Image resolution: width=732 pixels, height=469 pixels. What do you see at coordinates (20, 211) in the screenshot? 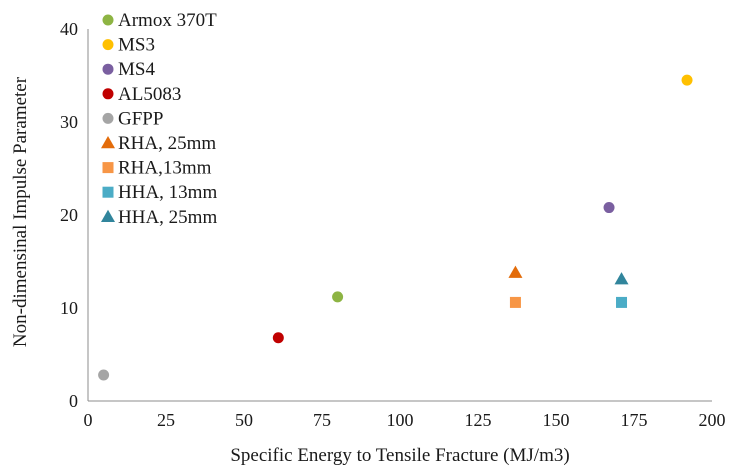
I see `y-axis-title: Non-dimensinal Impulse Parameter` at bounding box center [20, 211].